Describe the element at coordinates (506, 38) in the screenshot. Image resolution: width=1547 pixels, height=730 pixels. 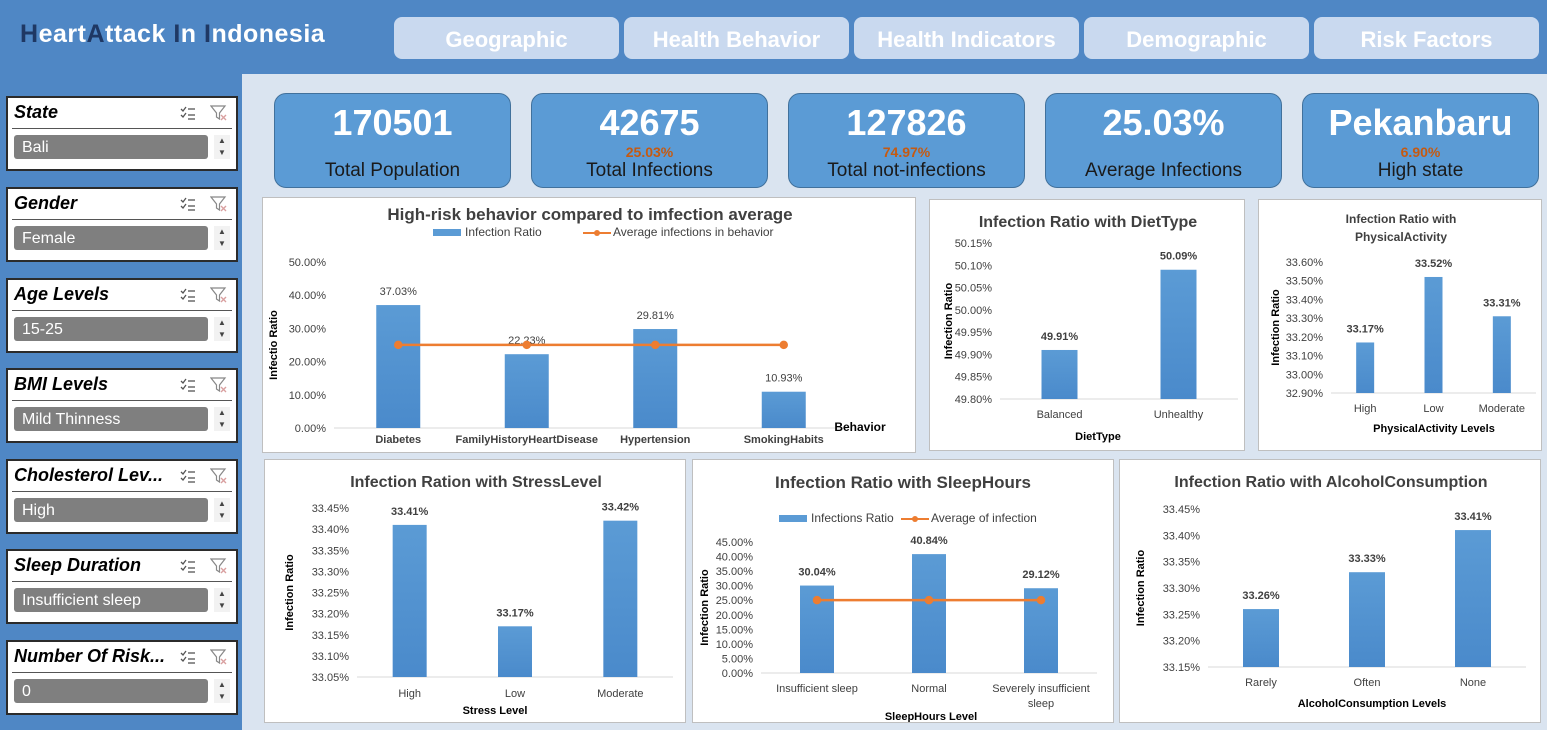
I see `nav-geographic-button: Geographic` at that location.